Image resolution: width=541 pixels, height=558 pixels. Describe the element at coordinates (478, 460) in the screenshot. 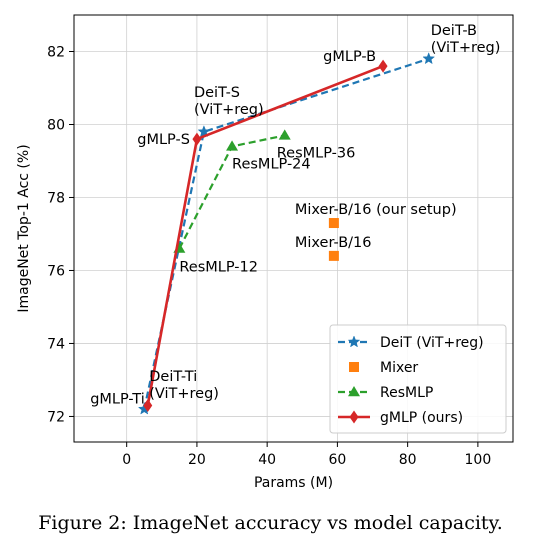

I see `x-tick-label: 100` at that location.